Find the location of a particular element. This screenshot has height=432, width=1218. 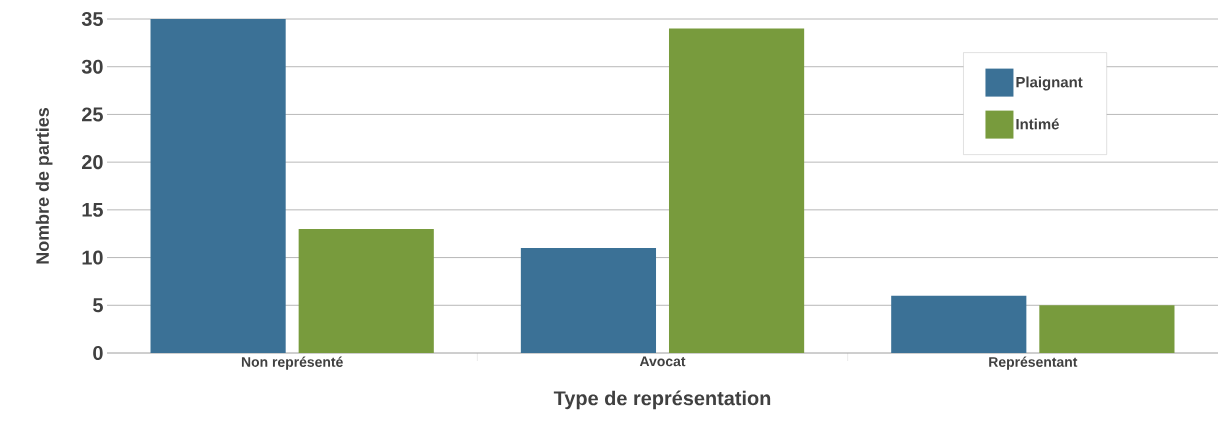

y-tick-label: 20 is located at coordinates (92, 162).